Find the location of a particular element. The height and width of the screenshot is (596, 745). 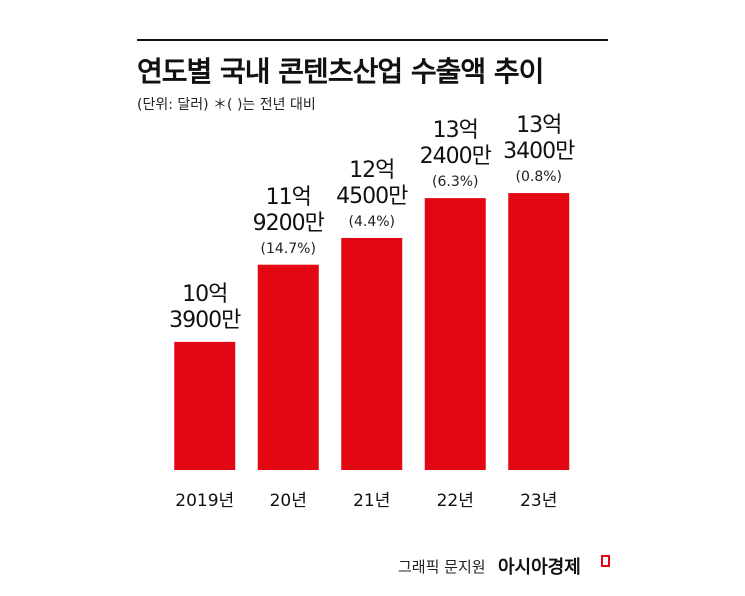

chart-subtitle: (단위: 달러) ＊( )는 전년 대비 is located at coordinates (226, 105).